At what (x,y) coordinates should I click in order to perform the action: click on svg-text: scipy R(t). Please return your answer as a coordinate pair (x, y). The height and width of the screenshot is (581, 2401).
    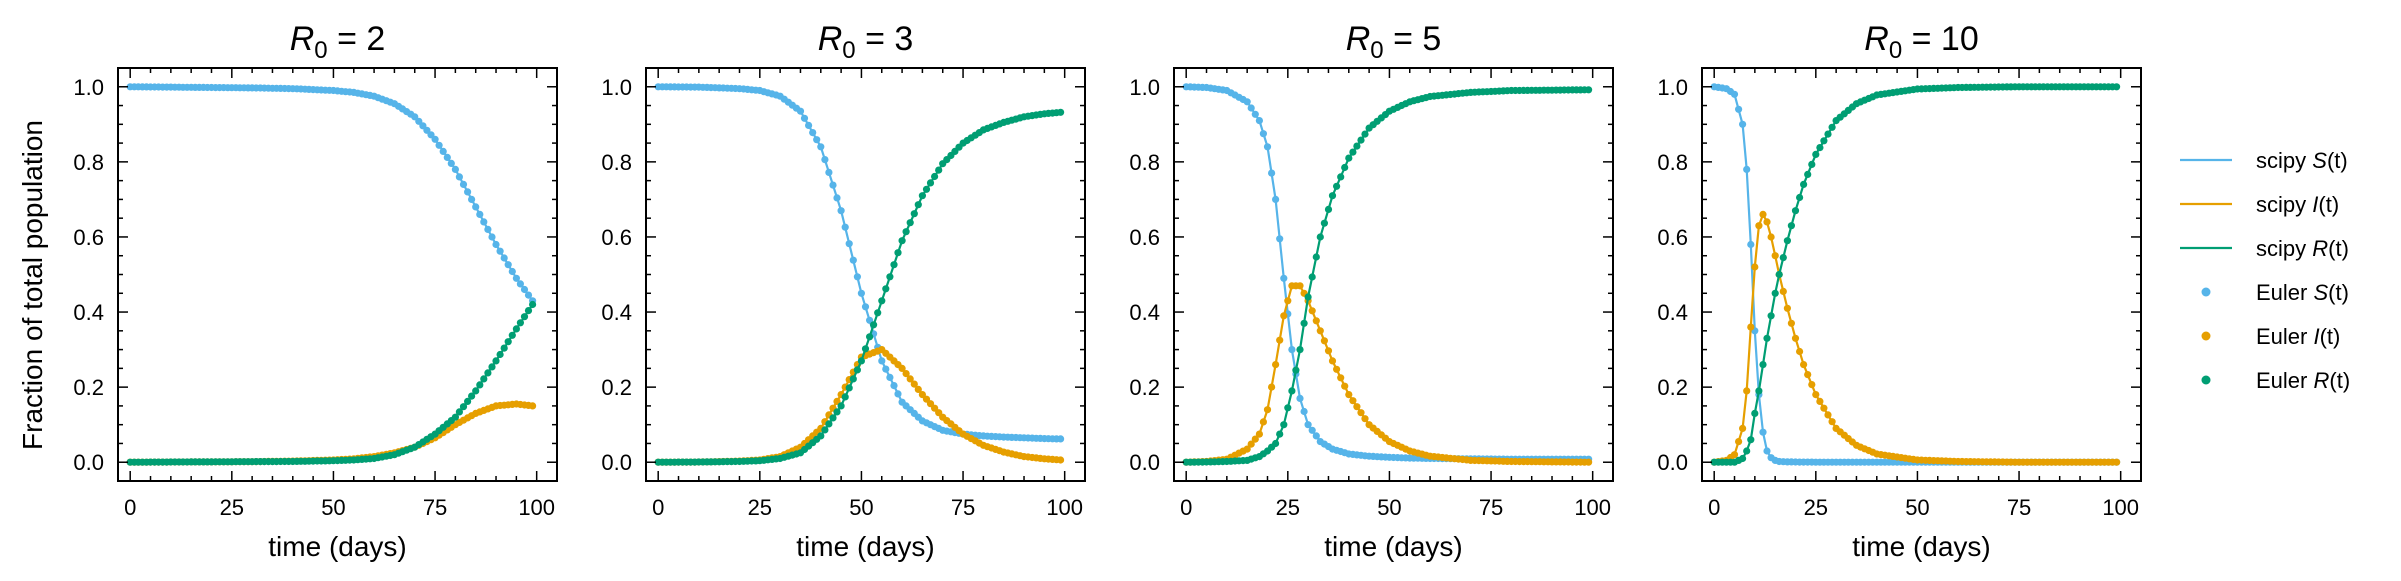
    Looking at the image, I should click on (2302, 248).